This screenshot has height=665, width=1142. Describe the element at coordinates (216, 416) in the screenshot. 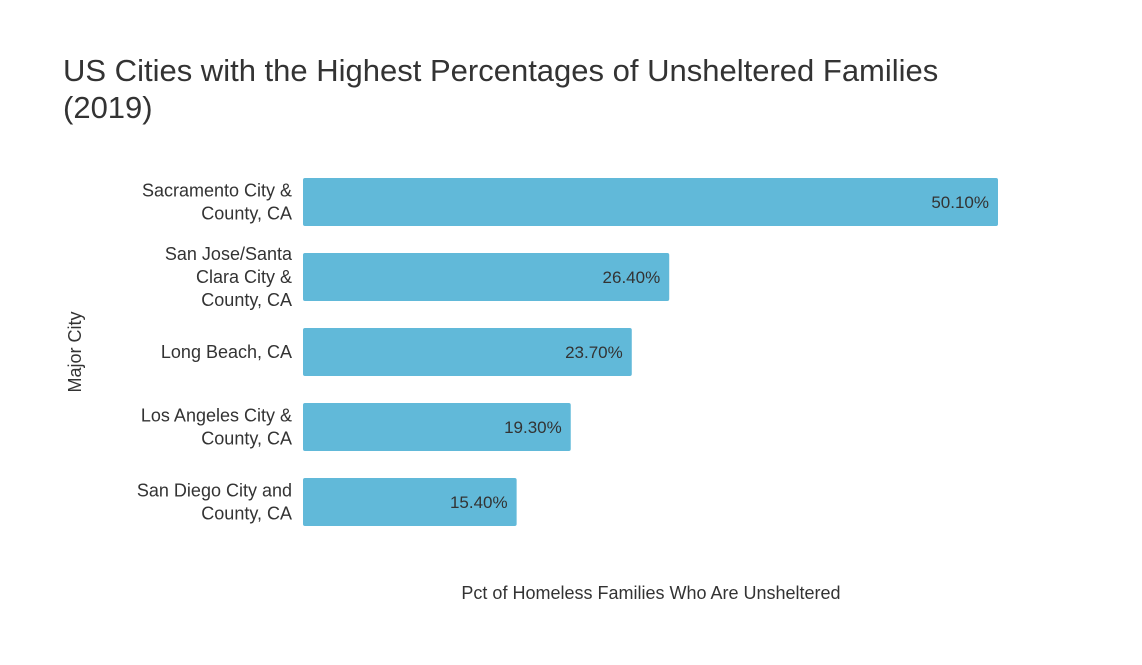

I see `category-label-line: Los Angeles City &` at that location.